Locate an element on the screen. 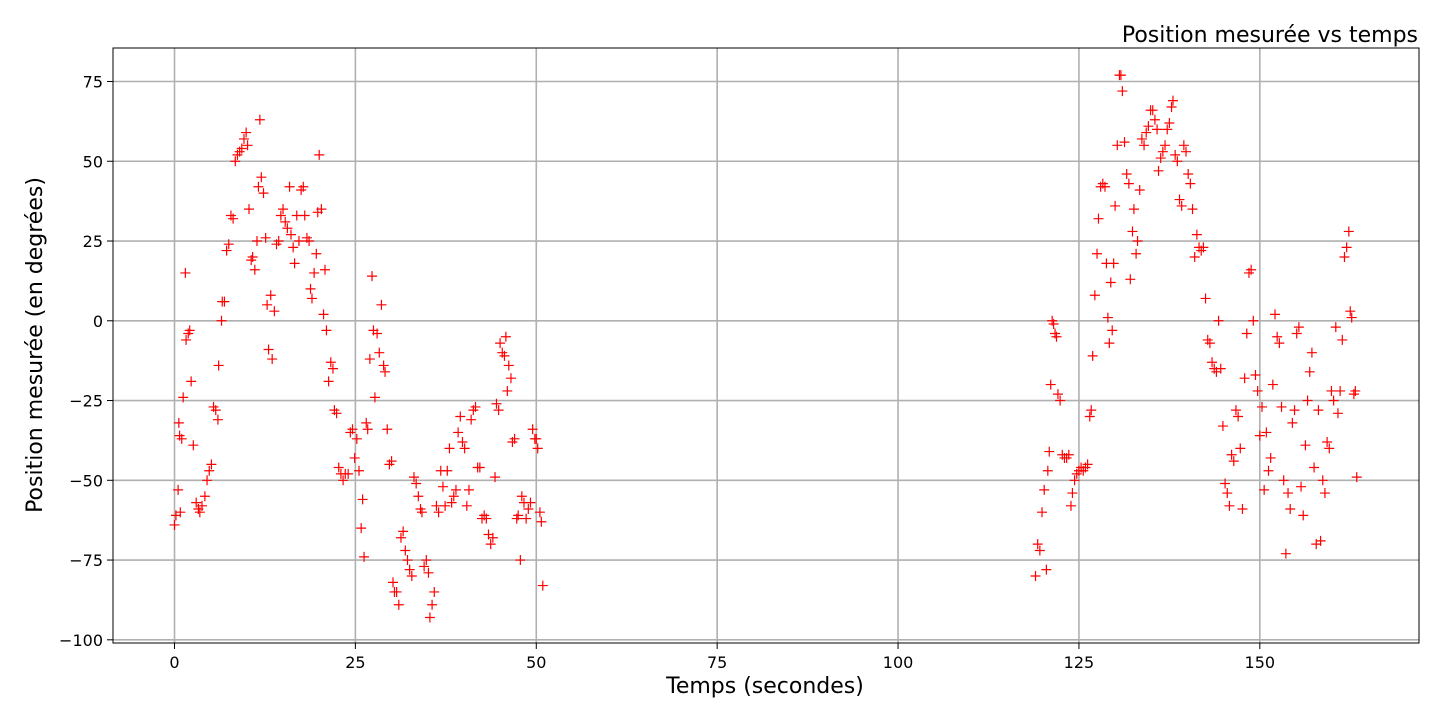 The image size is (1440, 720). y-tick-label: −25 is located at coordinates (86, 401).